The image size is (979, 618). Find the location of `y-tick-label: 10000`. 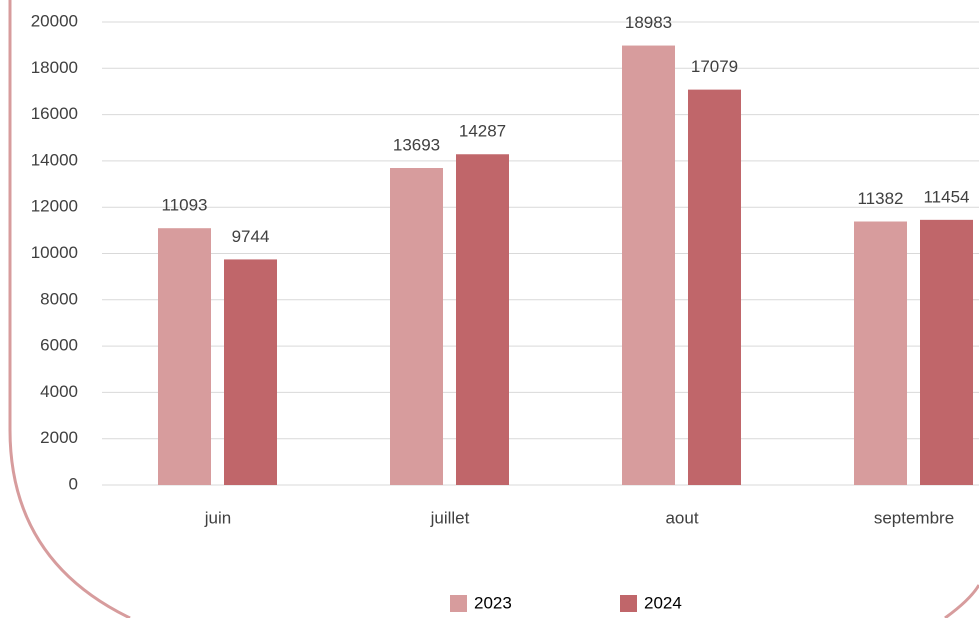

y-tick-label: 10000 is located at coordinates (54, 252).